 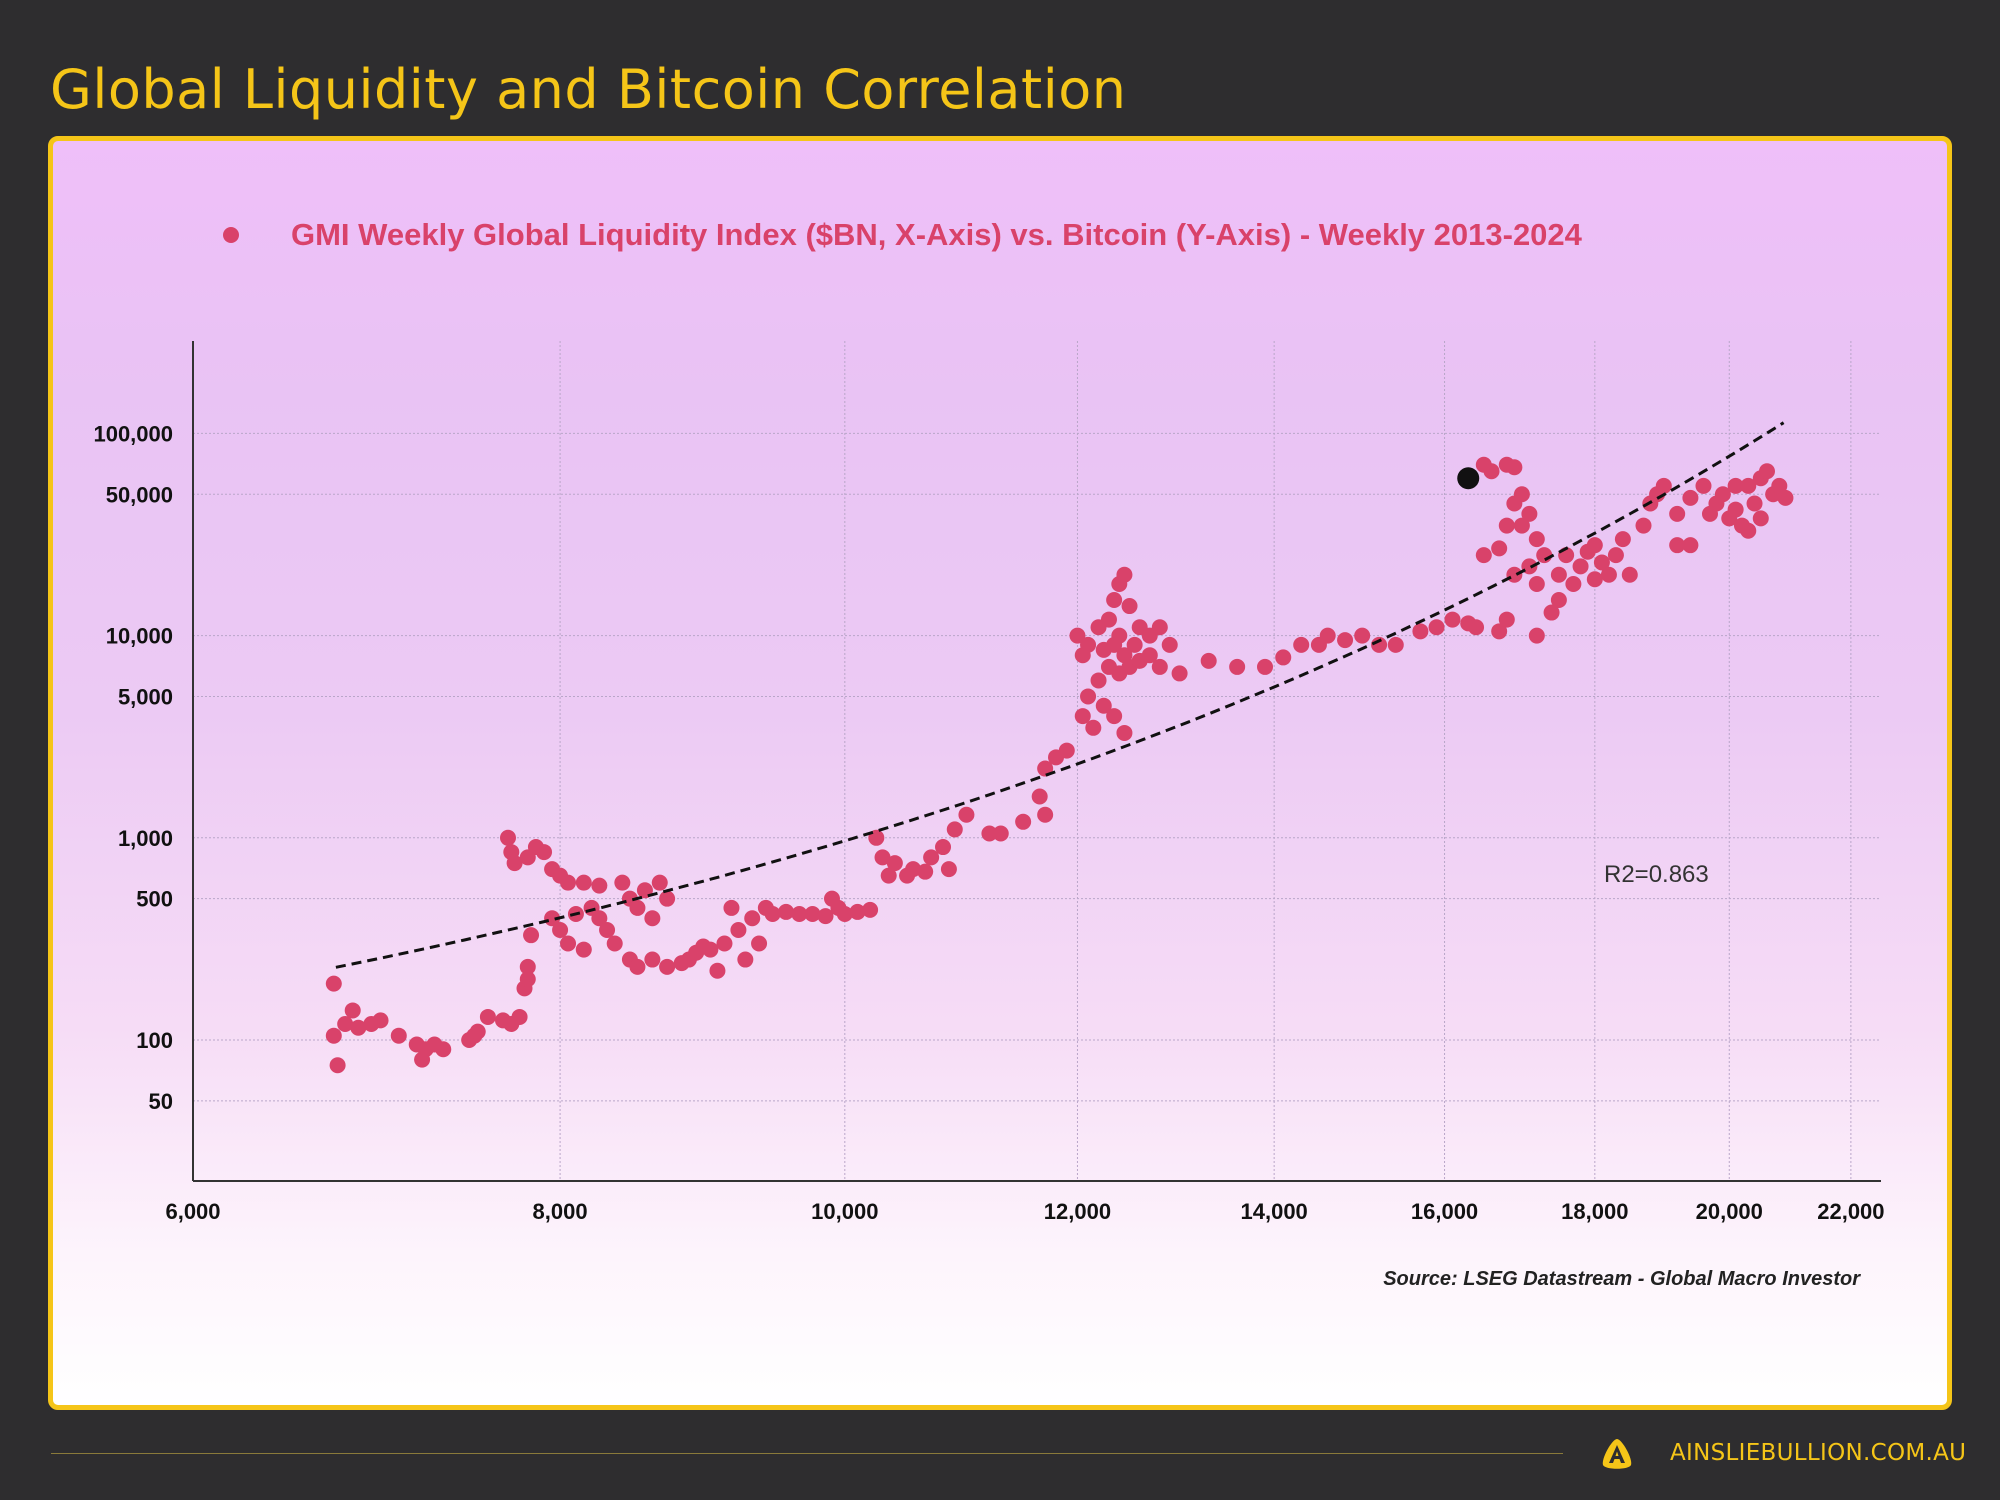 I want to click on y-tick-label: 1,000, so click(x=145, y=838).